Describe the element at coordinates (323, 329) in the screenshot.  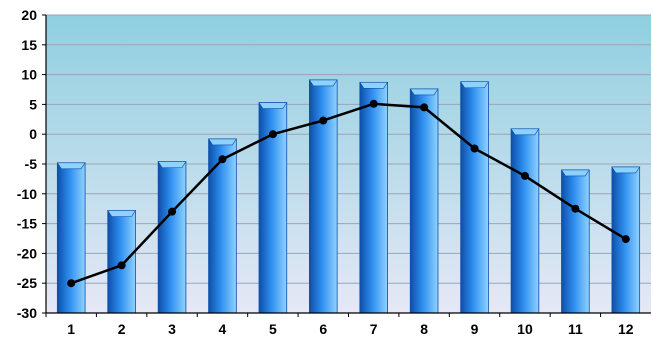
I see `x-tick-label: 6` at that location.